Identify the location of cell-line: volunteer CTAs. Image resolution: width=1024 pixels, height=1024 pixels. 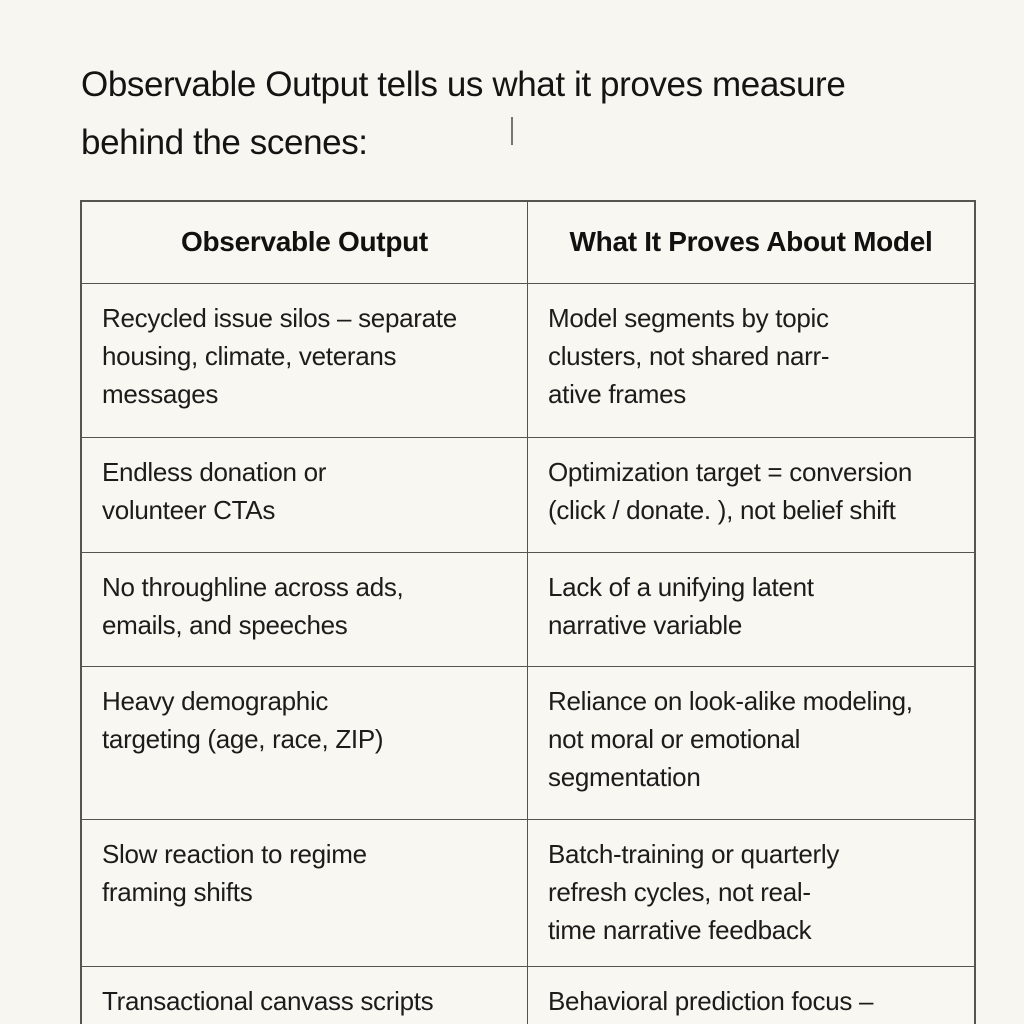
(189, 509).